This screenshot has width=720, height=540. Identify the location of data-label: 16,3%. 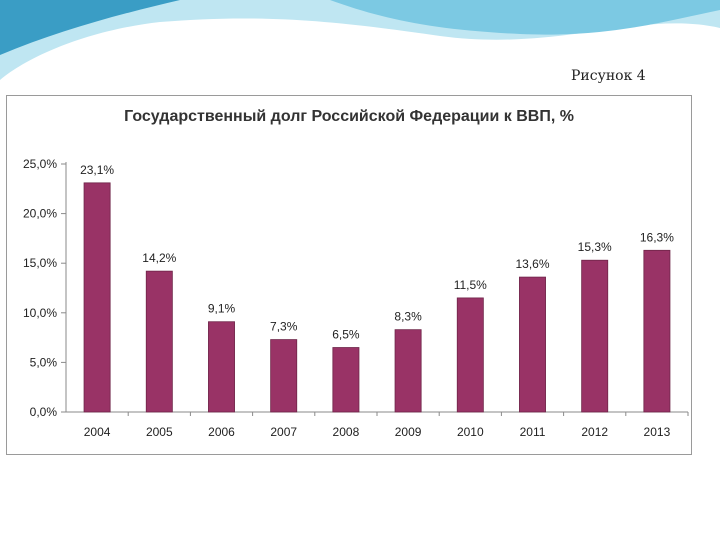
(657, 237).